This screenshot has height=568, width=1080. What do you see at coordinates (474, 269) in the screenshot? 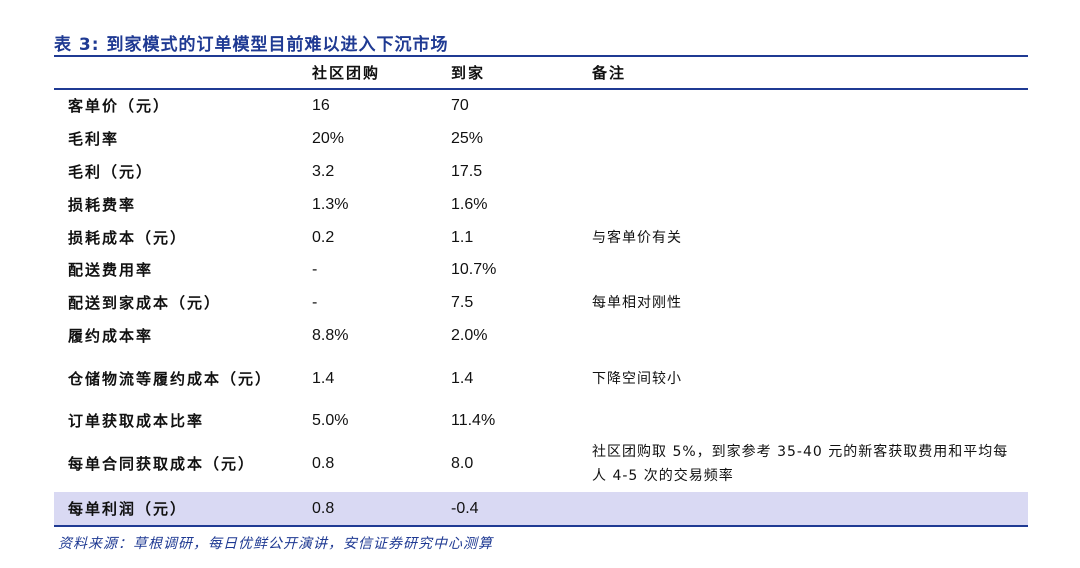
I see `row-home-value: 10.7%` at bounding box center [474, 269].